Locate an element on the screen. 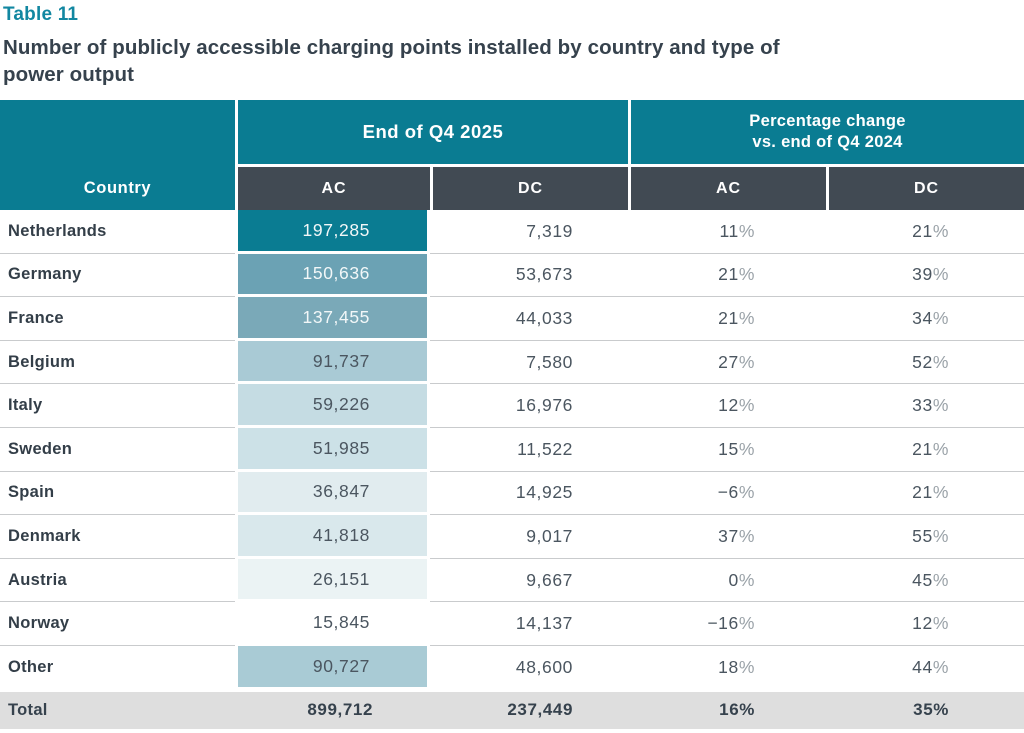  ac-change-col-header: AC is located at coordinates (727, 188).